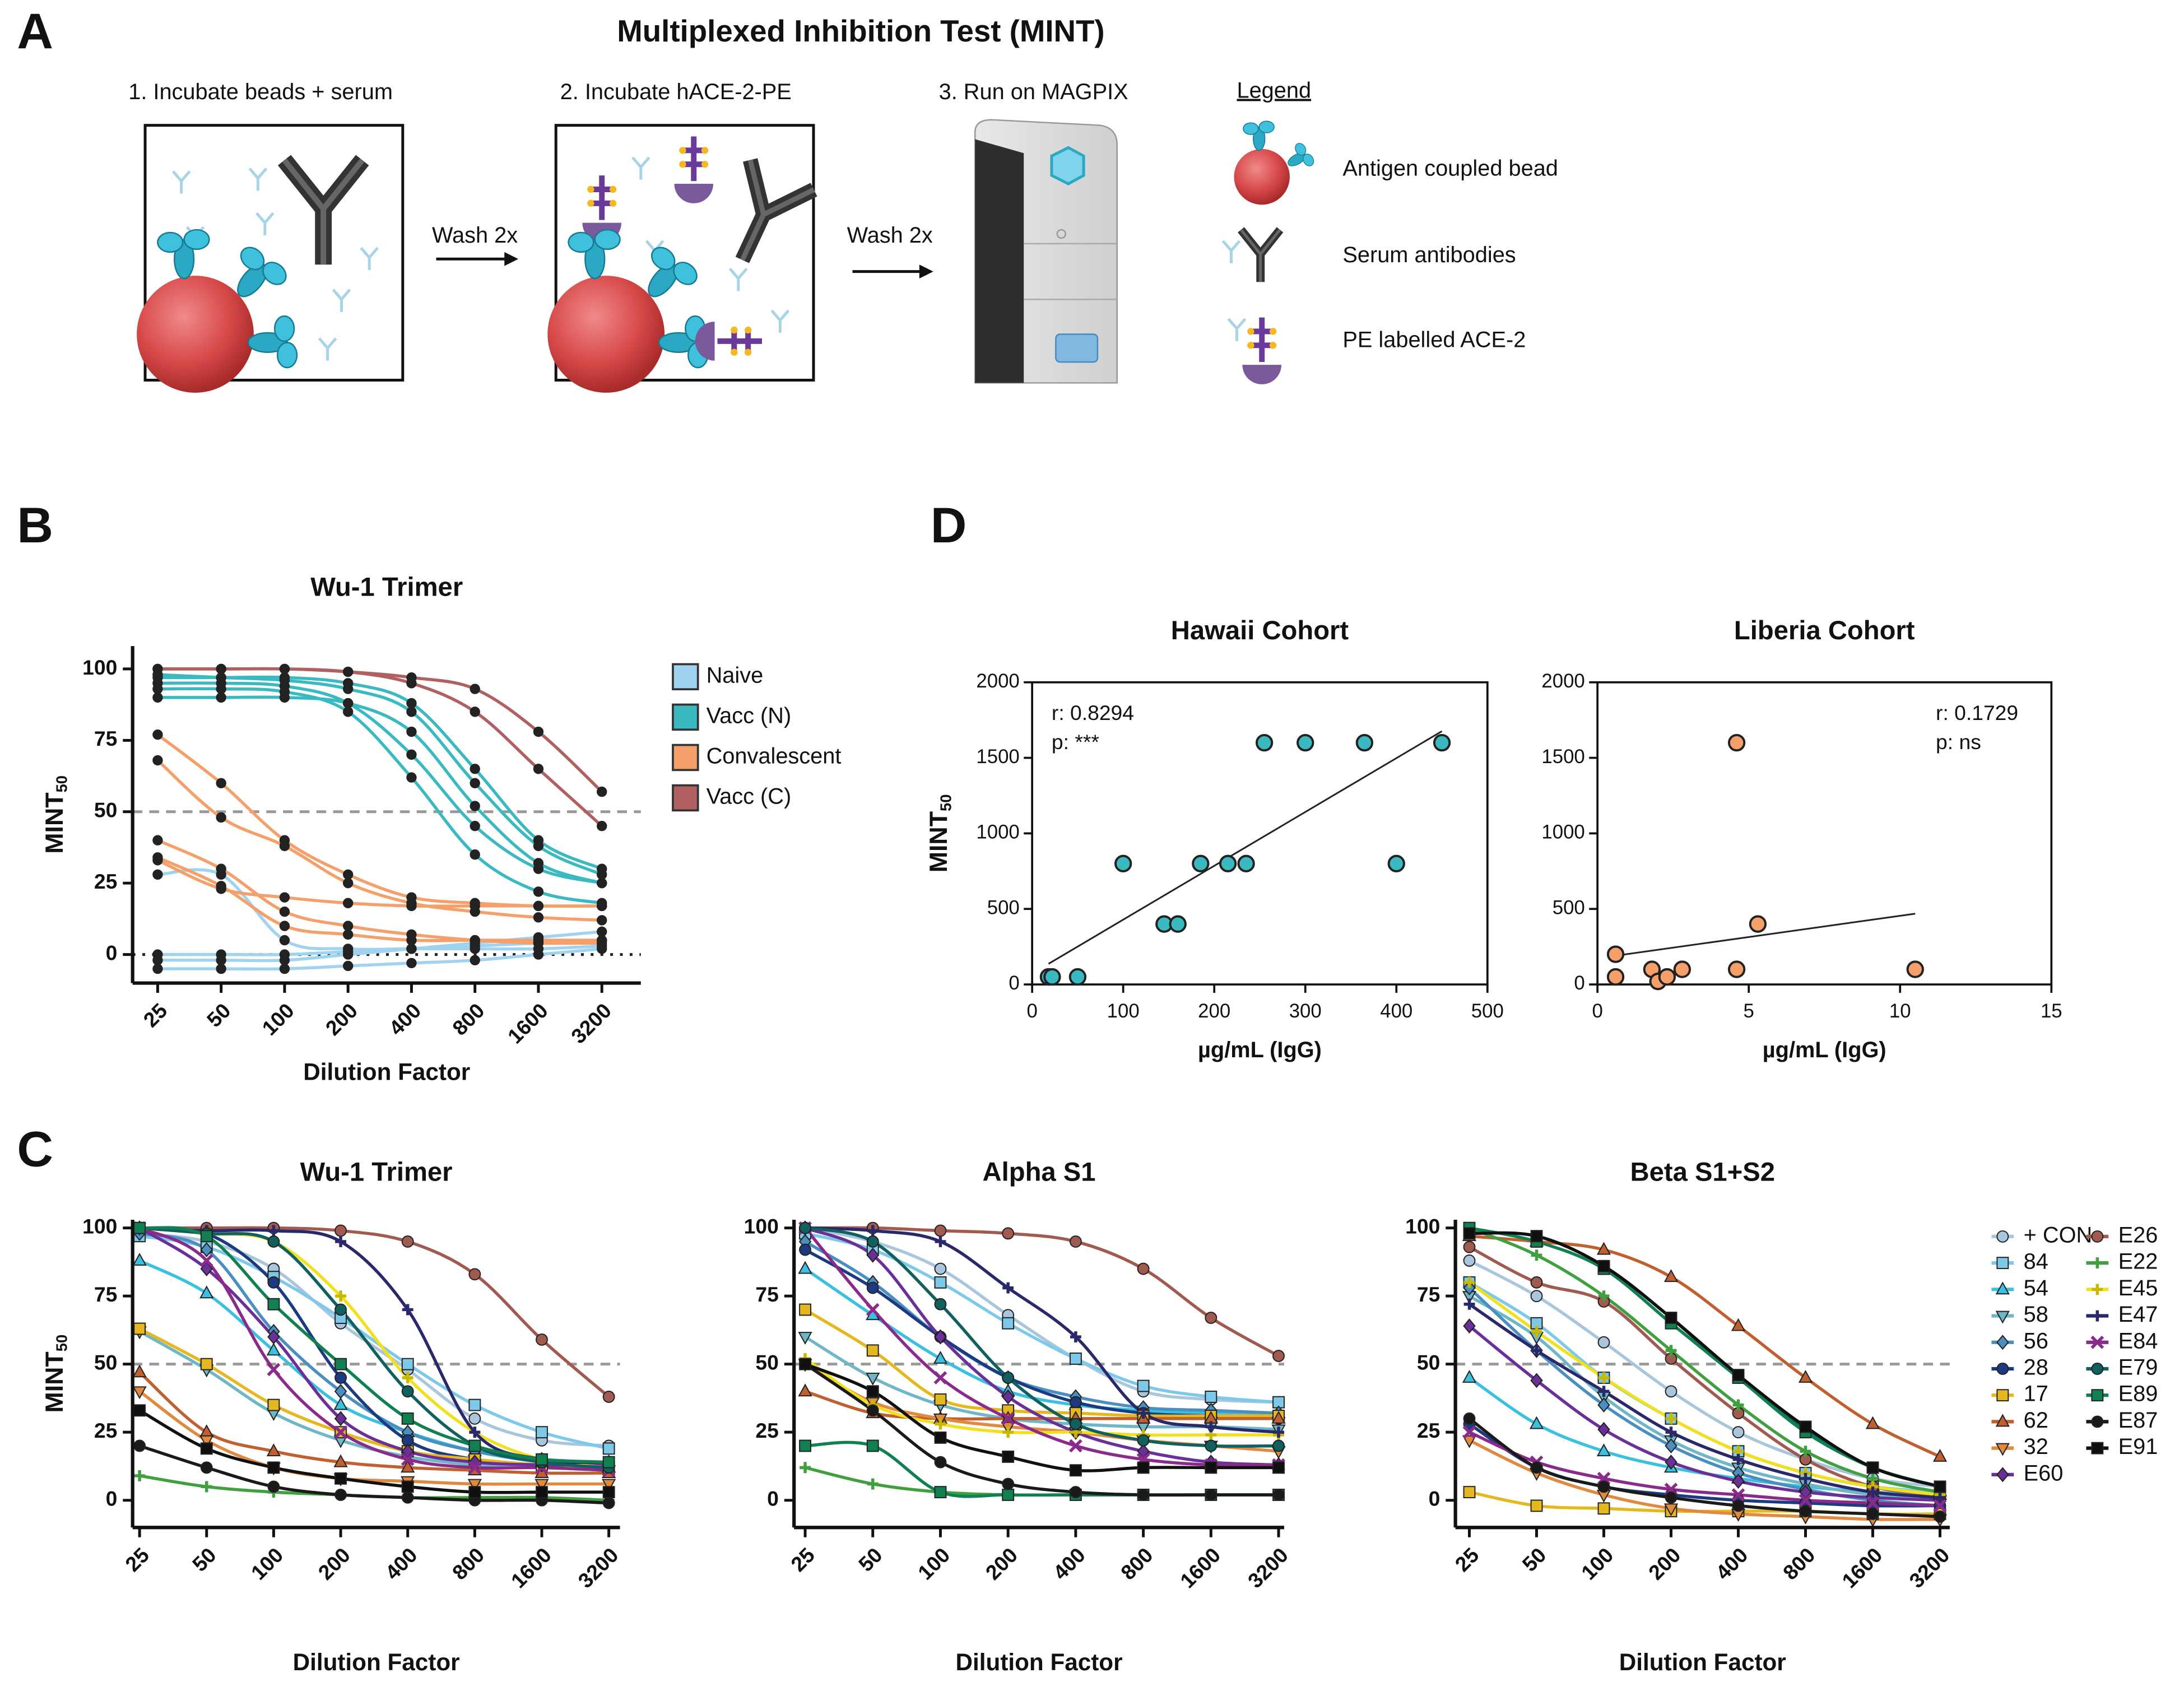 Image resolution: width=2184 pixels, height=1696 pixels. I want to click on y-axis-label-text: MINT, so click(54, 1382).